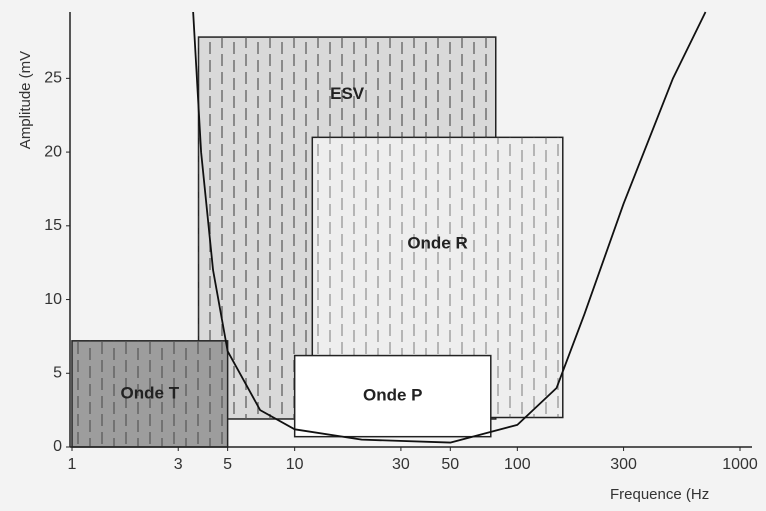 The image size is (766, 511). I want to click on region-label: ESV, so click(347, 93).